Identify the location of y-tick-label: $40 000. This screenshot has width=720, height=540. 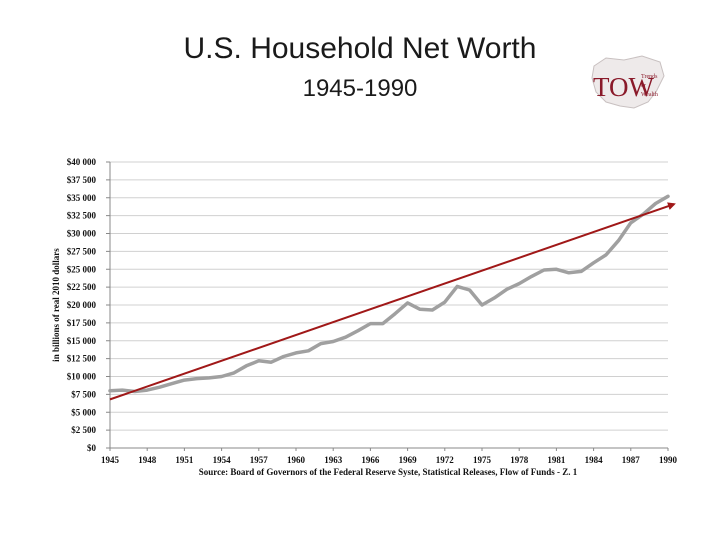
(82, 162).